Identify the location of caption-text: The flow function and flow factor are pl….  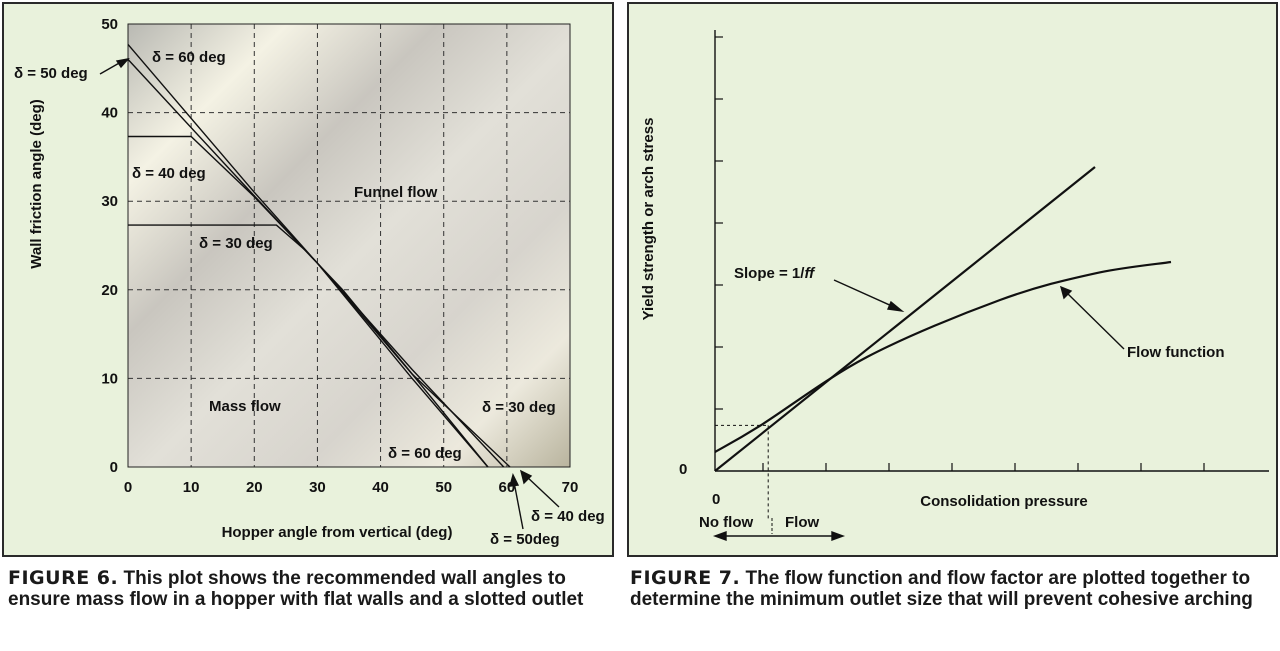
(941, 589).